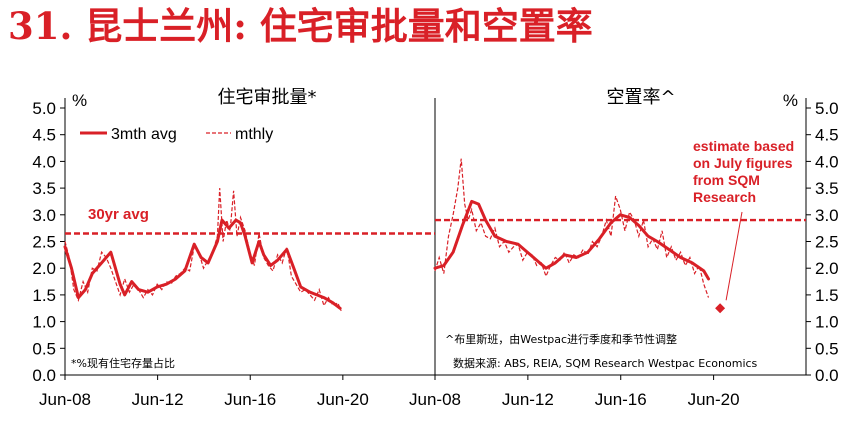 The height and width of the screenshot is (425, 864). I want to click on annotation-estimate-line: from SQM, so click(726, 180).